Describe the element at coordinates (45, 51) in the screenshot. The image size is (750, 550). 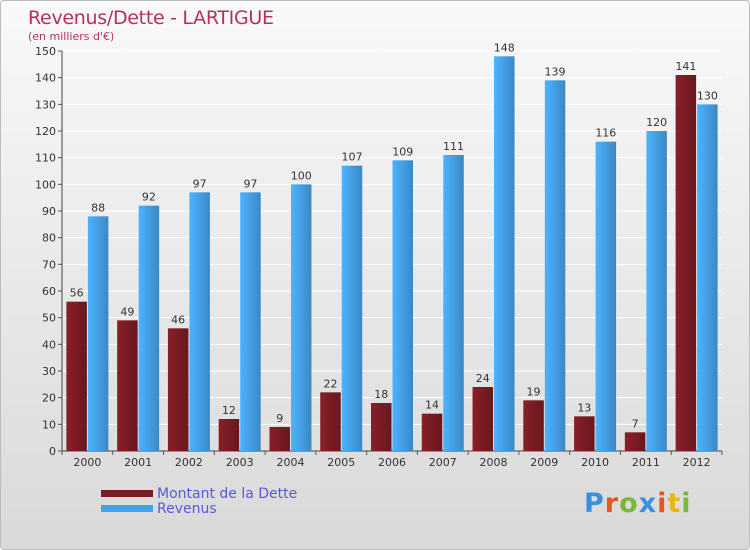
I see `y-tick-label: 150` at that location.